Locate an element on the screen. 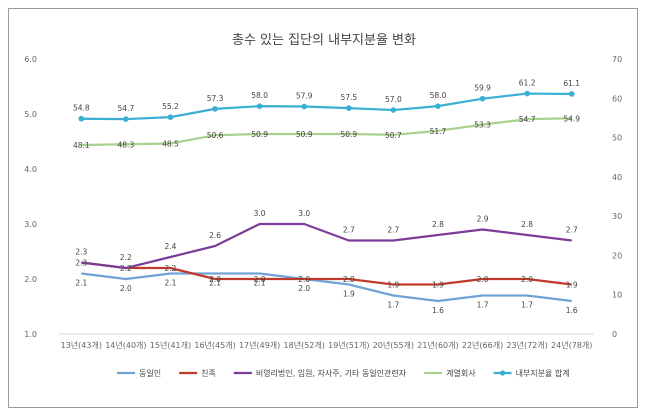 The image size is (648, 416). data-label: 48.5 is located at coordinates (170, 143).